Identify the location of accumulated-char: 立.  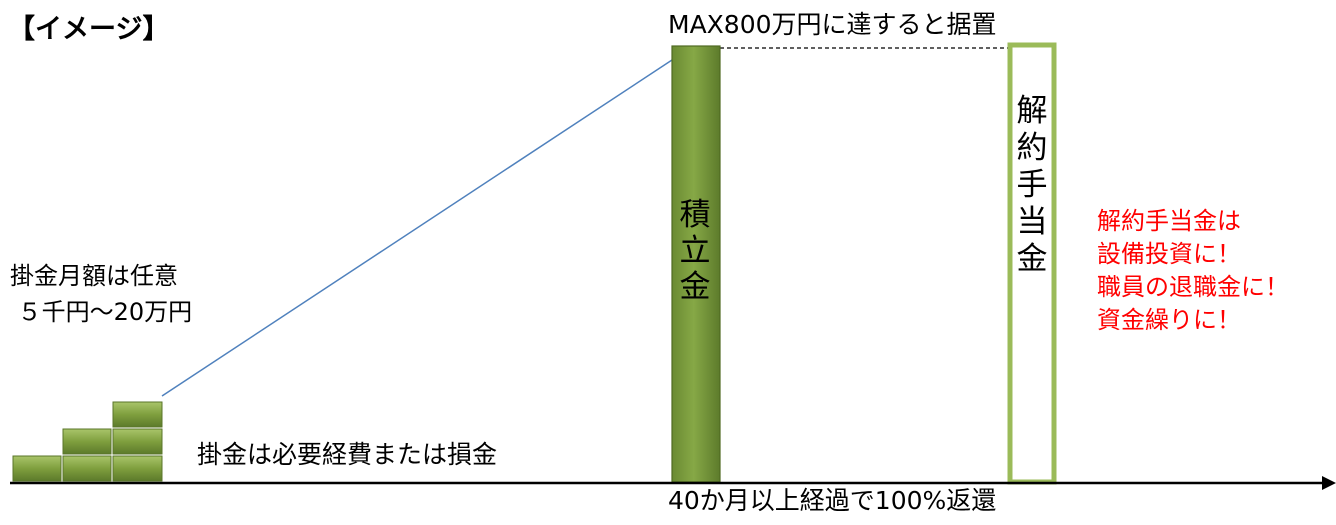
(695, 251).